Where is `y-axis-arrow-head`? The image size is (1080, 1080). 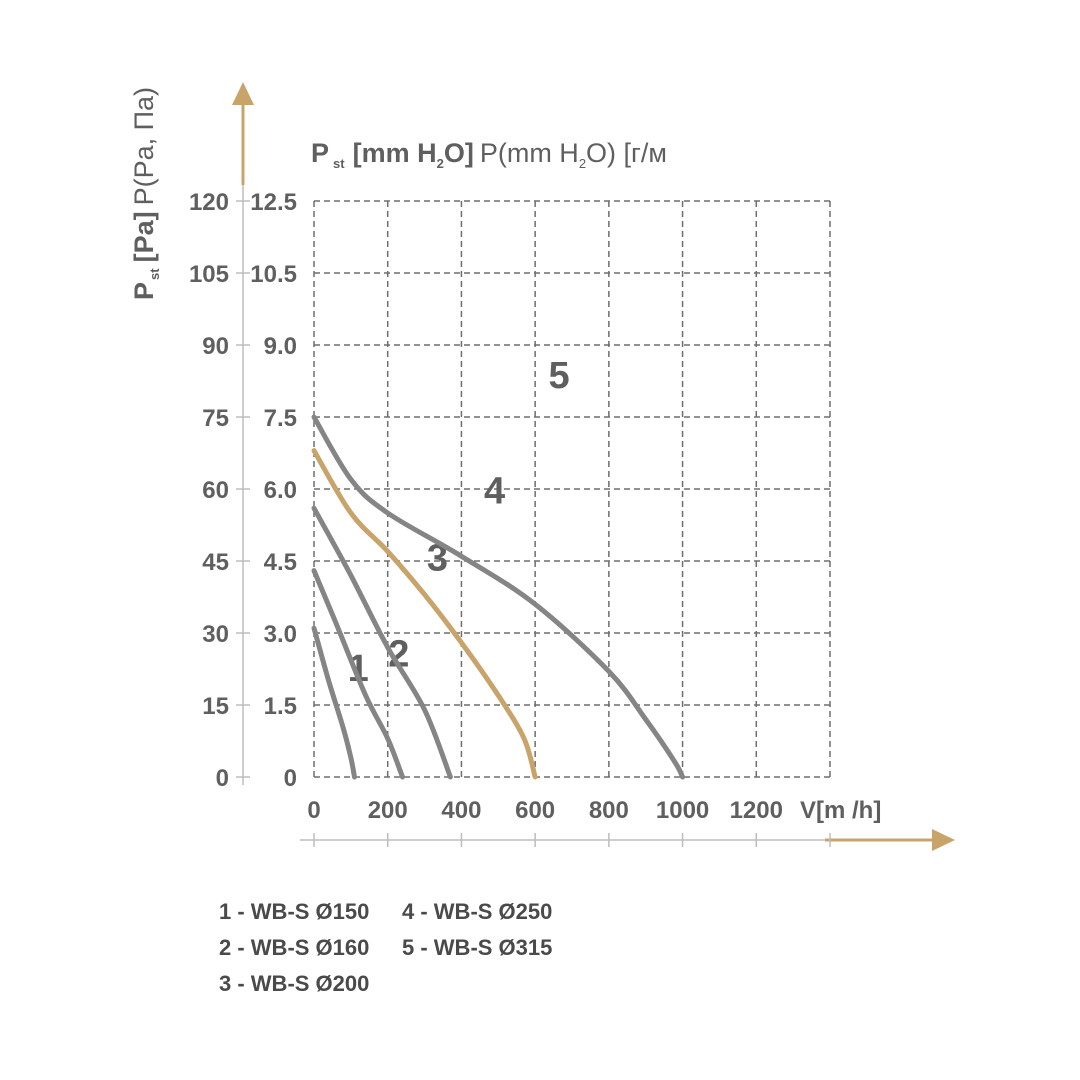
y-axis-arrow-head is located at coordinates (243, 93).